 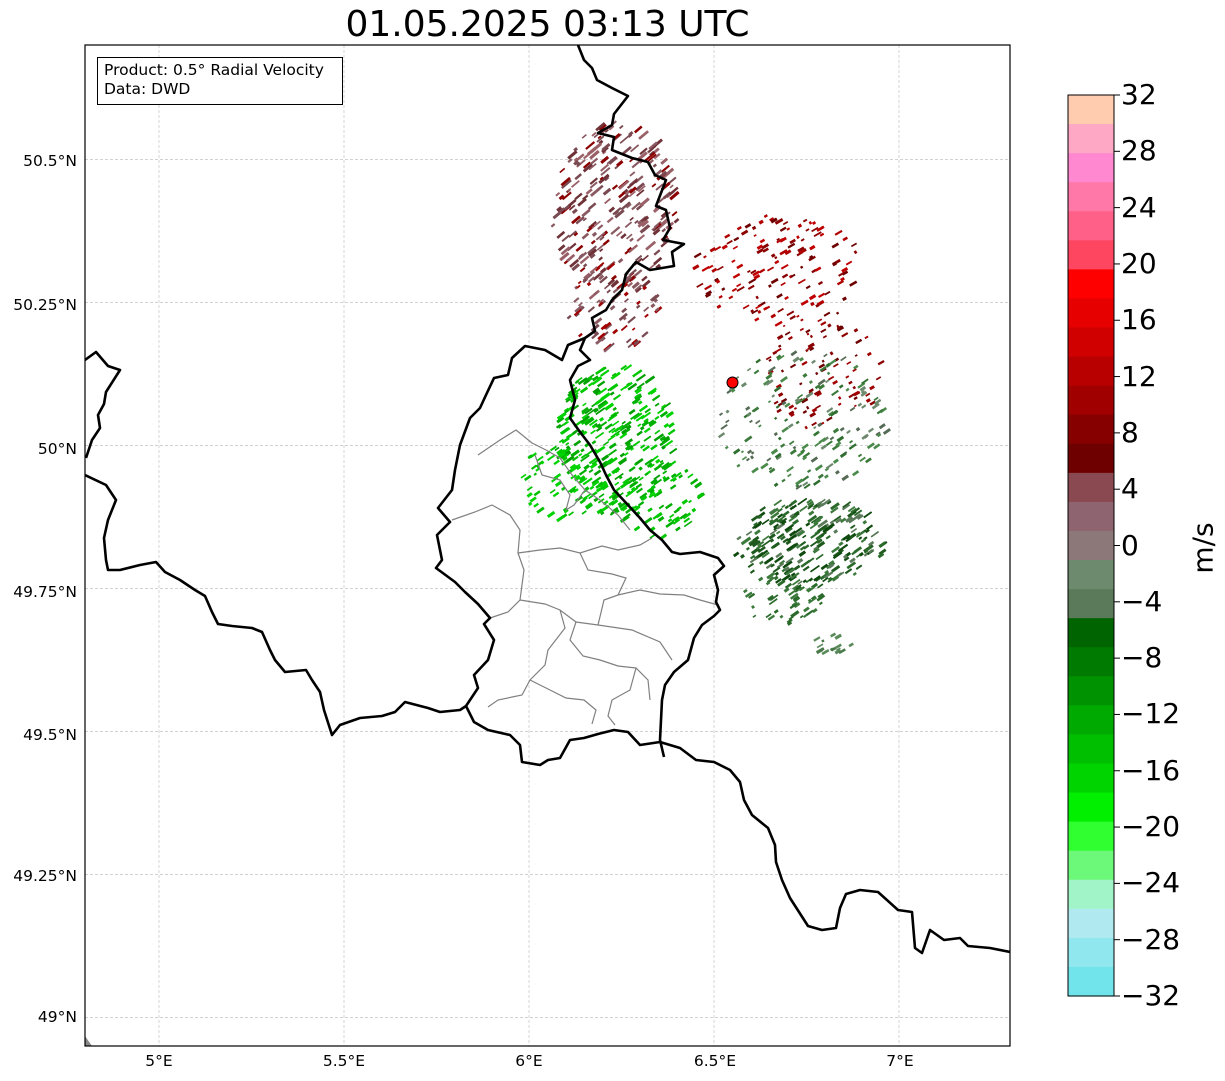 What do you see at coordinates (732, 382) in the screenshot?
I see `radar-site-marker` at bounding box center [732, 382].